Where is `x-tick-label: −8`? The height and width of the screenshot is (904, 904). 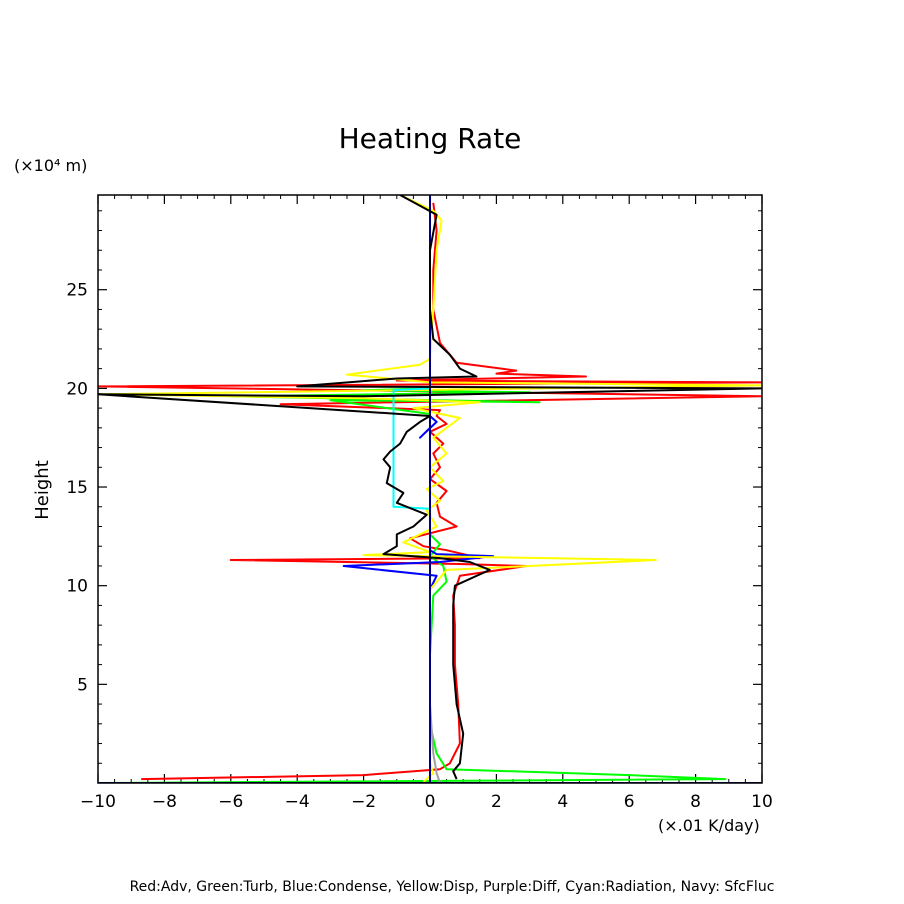
x-tick-label: −8 is located at coordinates (164, 802).